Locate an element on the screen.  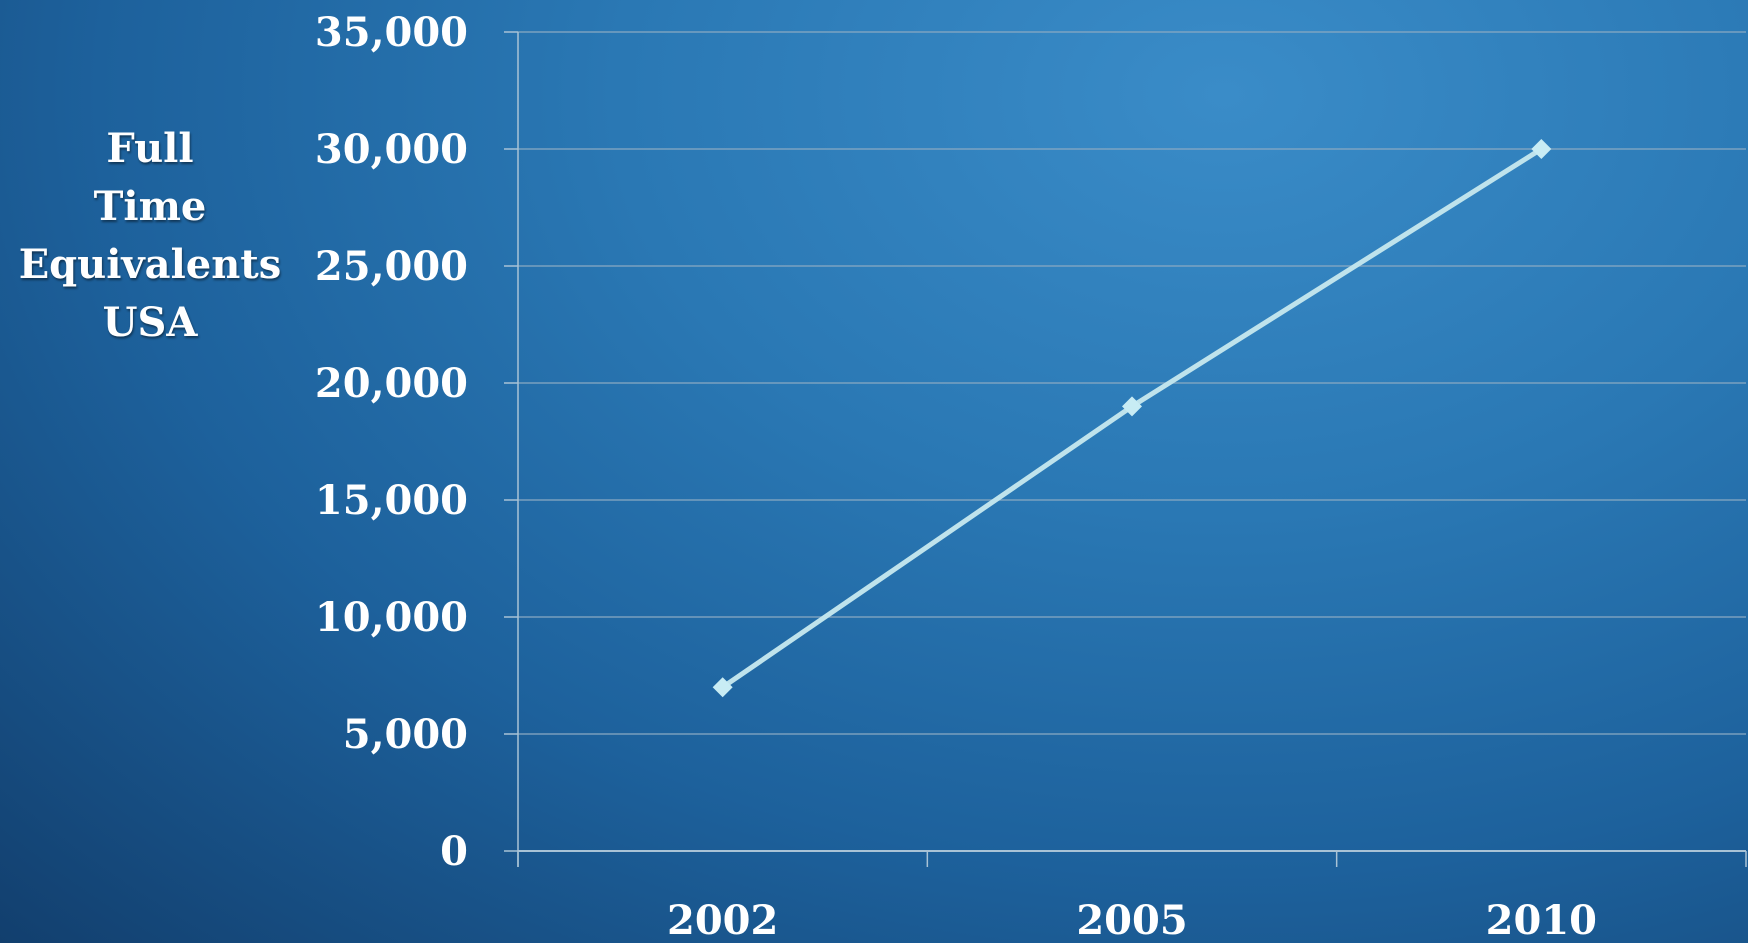
y-tick-label: 15,000 is located at coordinates (391, 500).